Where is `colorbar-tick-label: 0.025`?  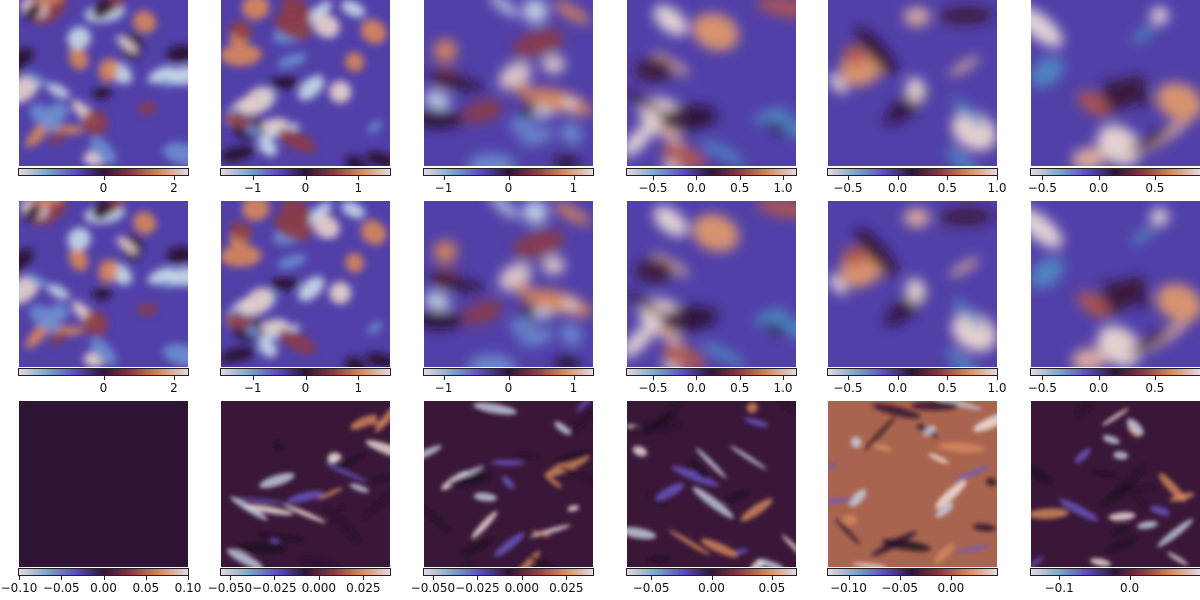
colorbar-tick-label: 0.025 is located at coordinates (566, 588).